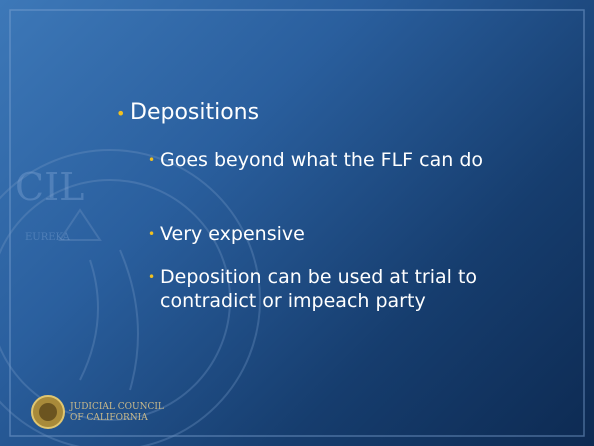 The height and width of the screenshot is (446, 594). Describe the element at coordinates (232, 234) in the screenshot. I see `point: Very expensive` at that location.